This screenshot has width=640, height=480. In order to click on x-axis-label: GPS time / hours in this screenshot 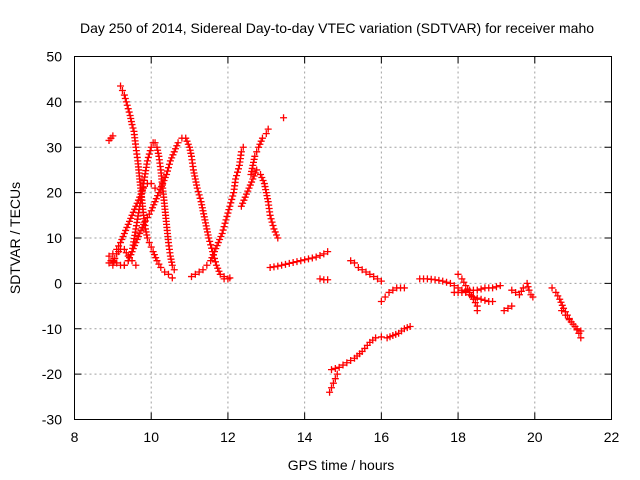, I will do `click(341, 465)`.